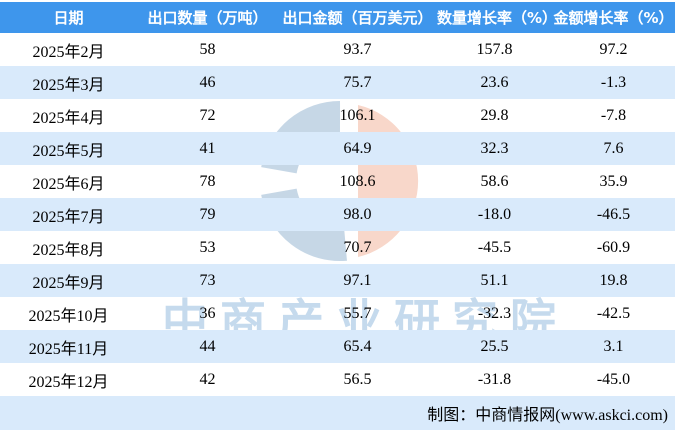 The image size is (675, 430). What do you see at coordinates (68, 382) in the screenshot?
I see `cell-date: 2025年12月` at bounding box center [68, 382].